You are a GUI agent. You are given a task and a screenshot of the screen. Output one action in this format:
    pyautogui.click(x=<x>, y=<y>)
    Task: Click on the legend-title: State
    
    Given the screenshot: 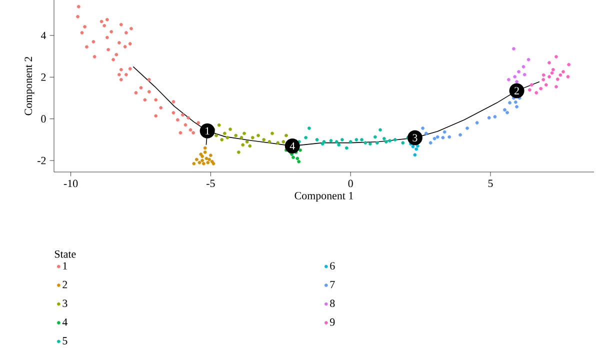 What is the action you would take?
    pyautogui.click(x=65, y=254)
    